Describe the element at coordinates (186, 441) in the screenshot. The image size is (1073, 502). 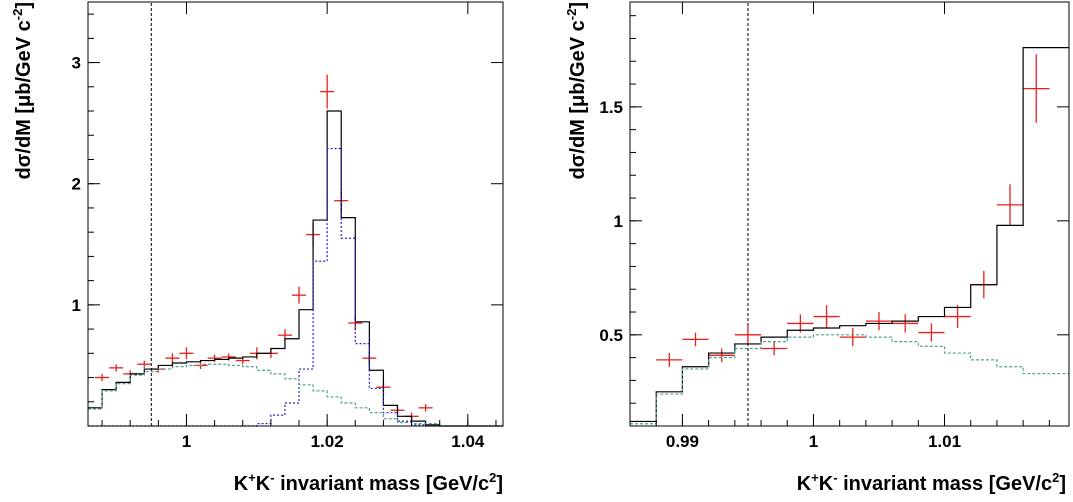
I see `left-x-tick-label: 1` at that location.